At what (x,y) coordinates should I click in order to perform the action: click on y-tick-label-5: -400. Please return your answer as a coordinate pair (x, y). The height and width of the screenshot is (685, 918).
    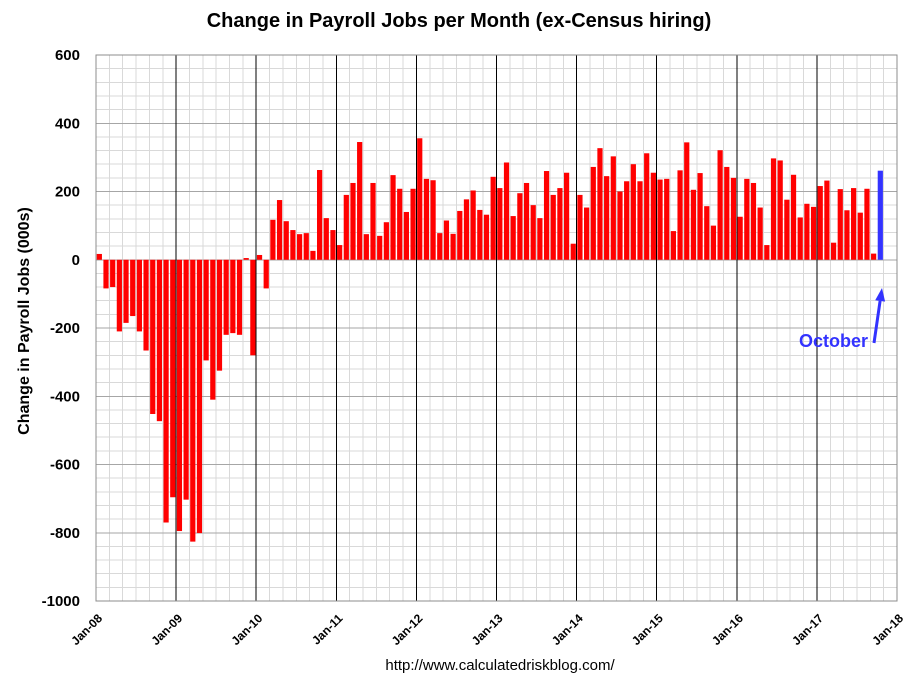
    Looking at the image, I should click on (65, 396).